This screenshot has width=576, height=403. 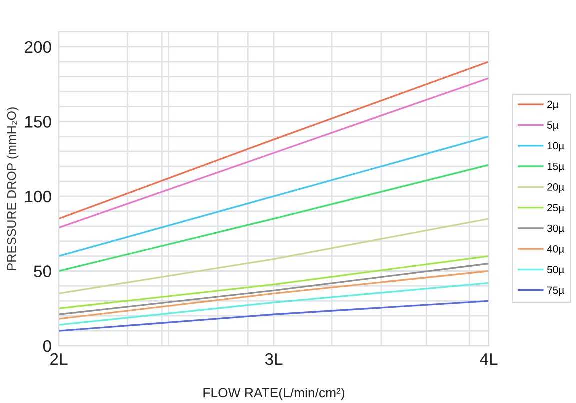 I want to click on legend-label: 40µ, so click(x=555, y=250).